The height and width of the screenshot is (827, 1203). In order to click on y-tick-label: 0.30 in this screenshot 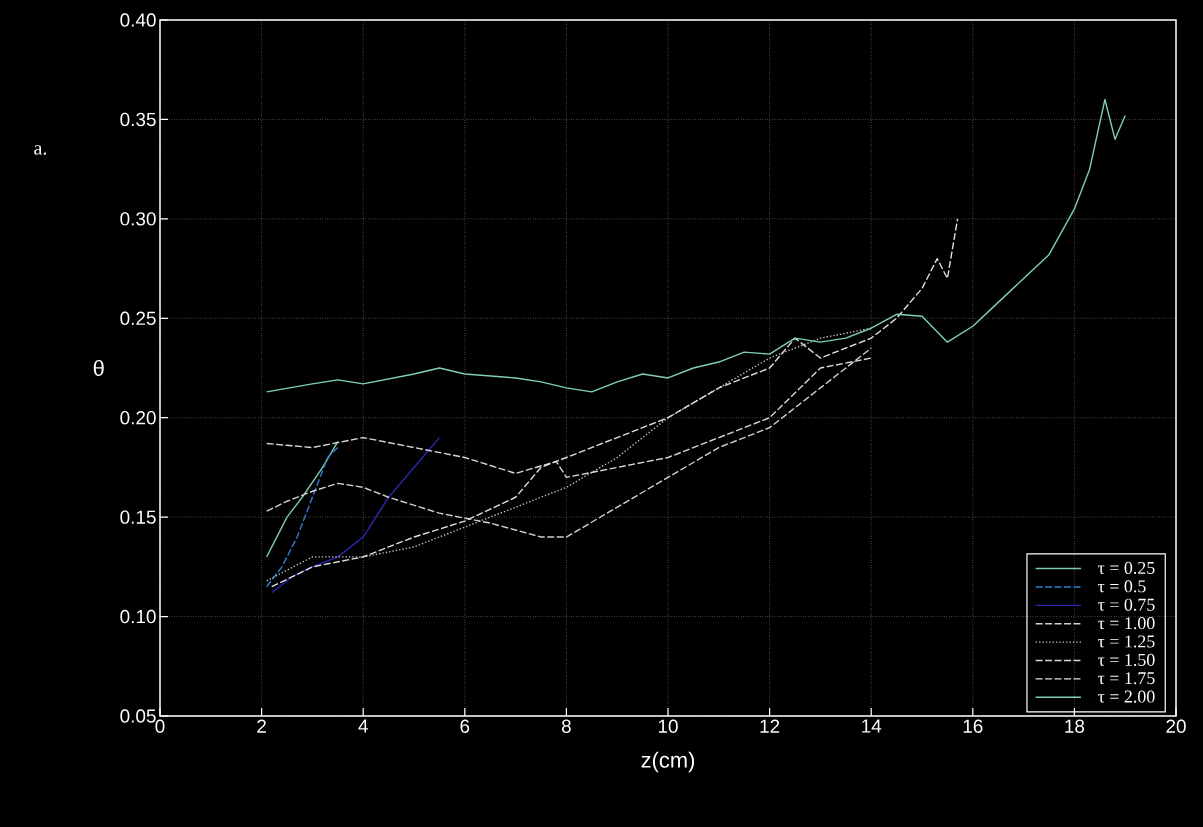, I will do `click(138, 219)`.